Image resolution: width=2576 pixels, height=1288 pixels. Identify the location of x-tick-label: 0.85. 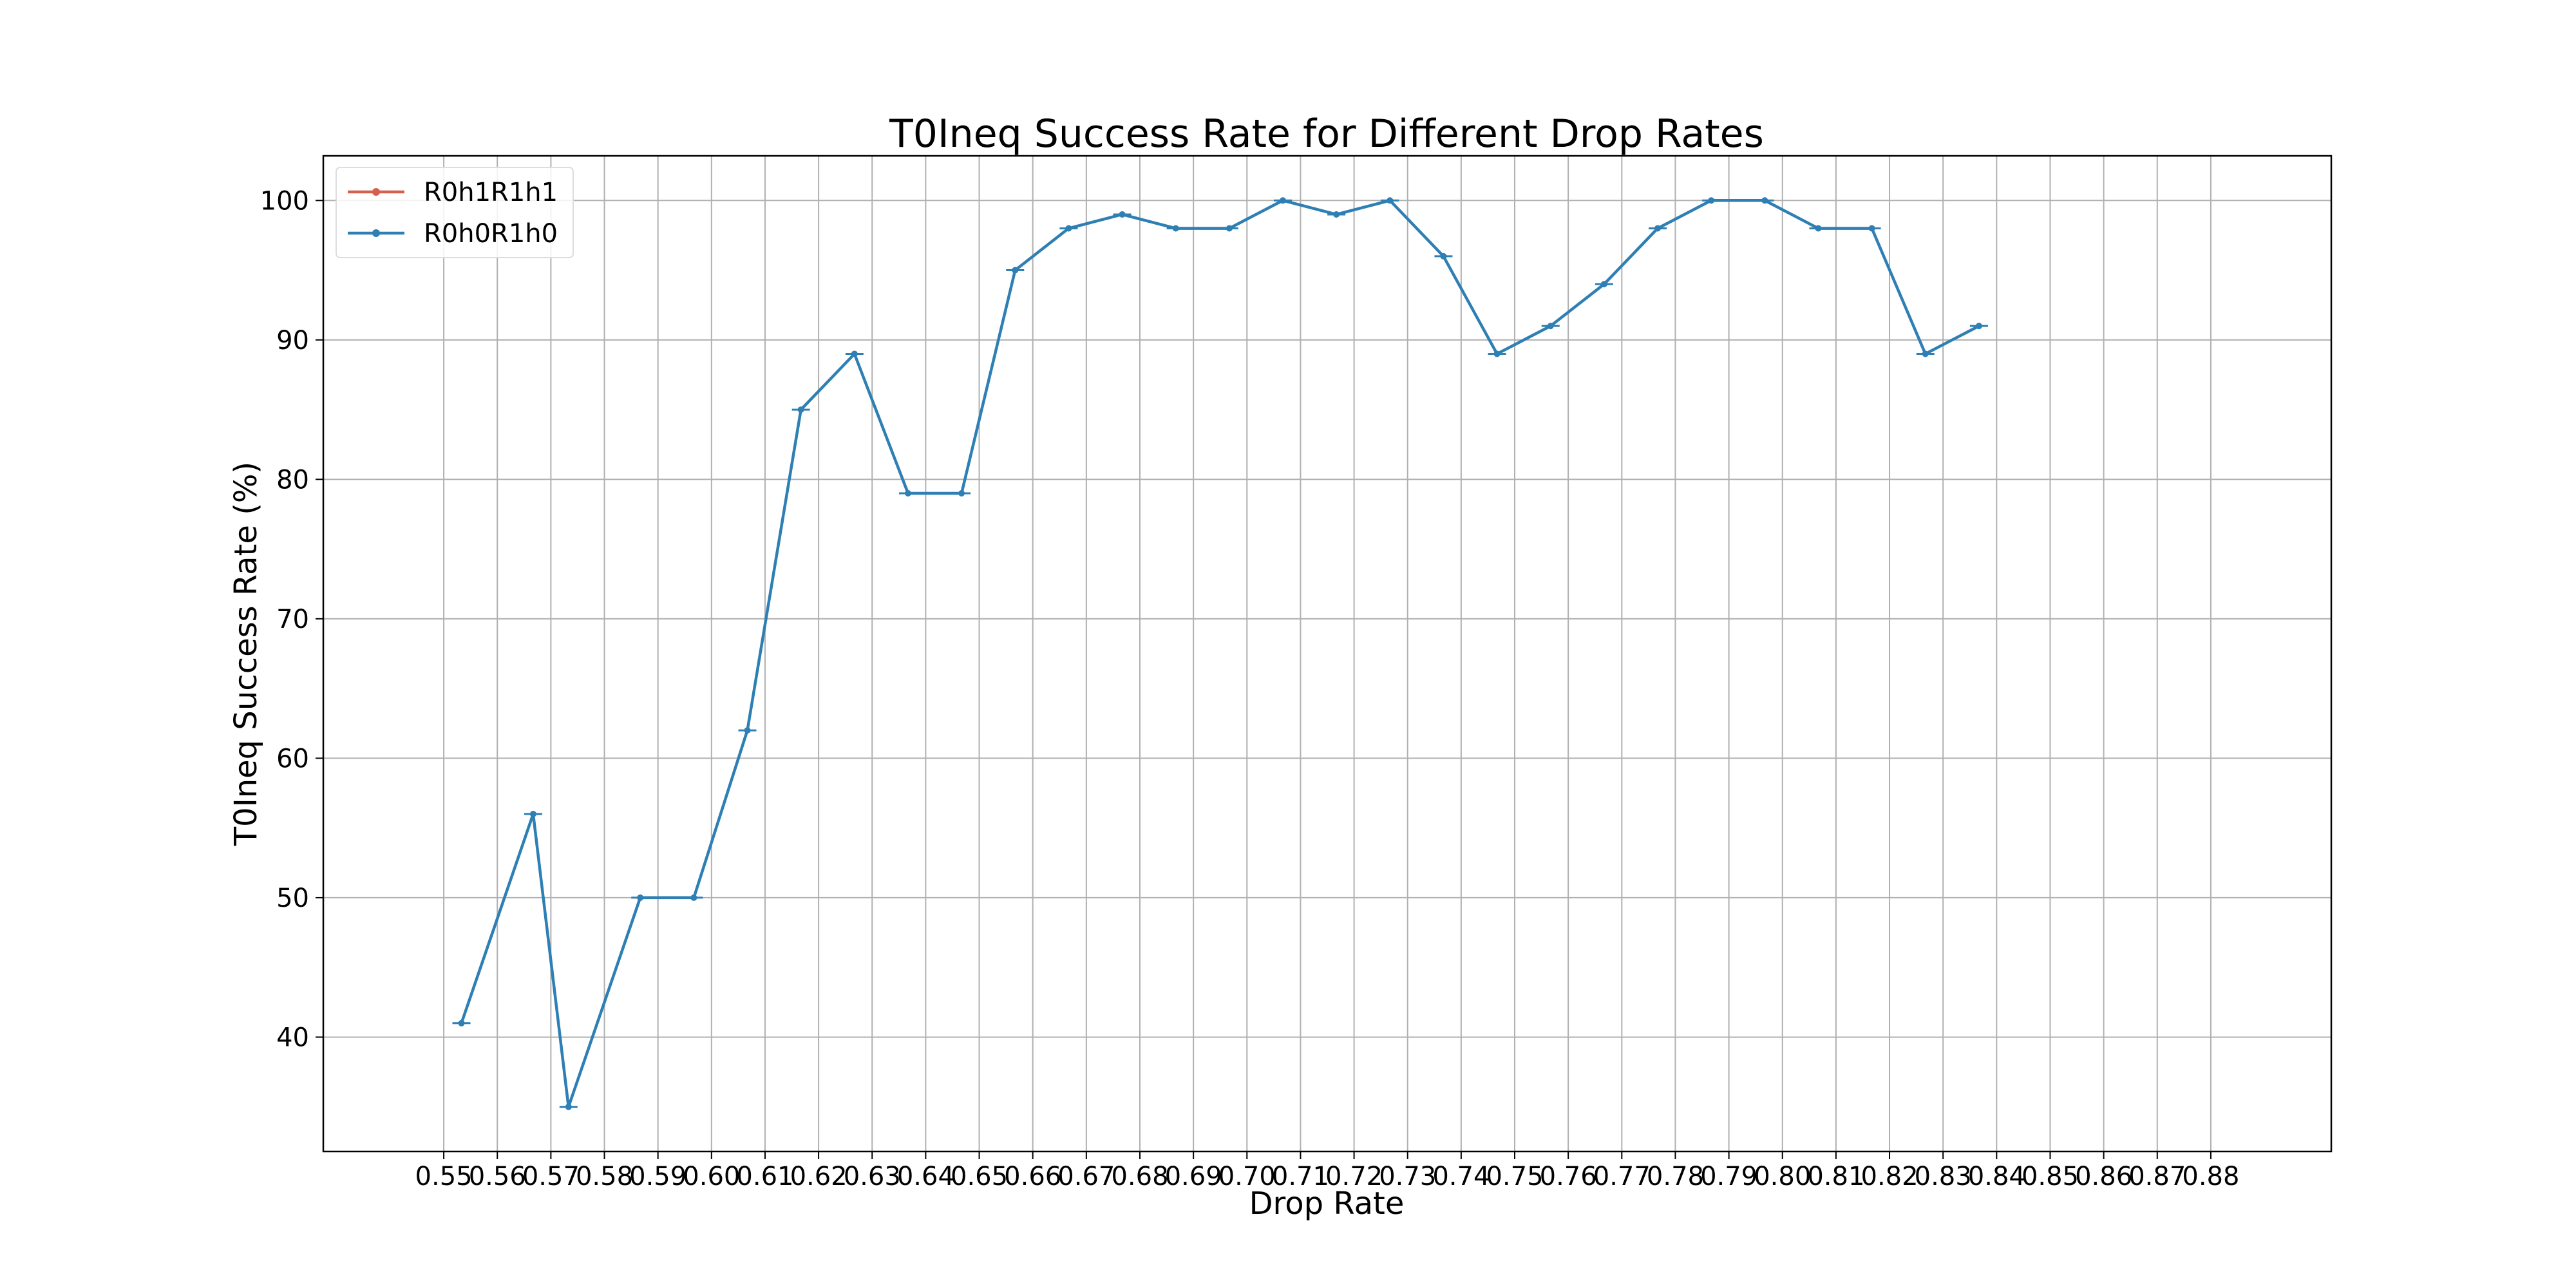
(2050, 1176).